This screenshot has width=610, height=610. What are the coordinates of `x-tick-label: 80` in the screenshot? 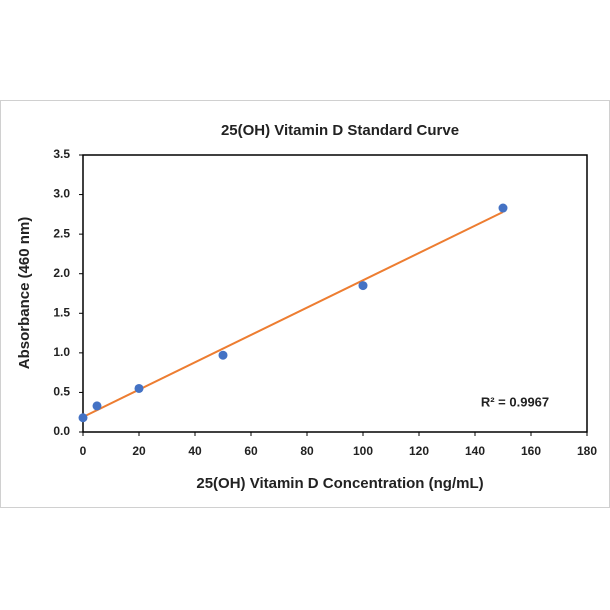 It's located at (307, 451).